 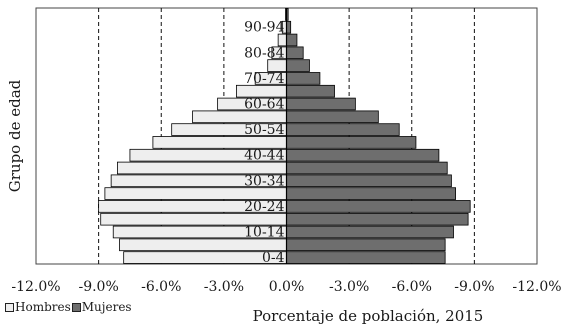 What do you see at coordinates (264, 233) in the screenshot?
I see `category-label-10-14: 10-14` at bounding box center [264, 233].